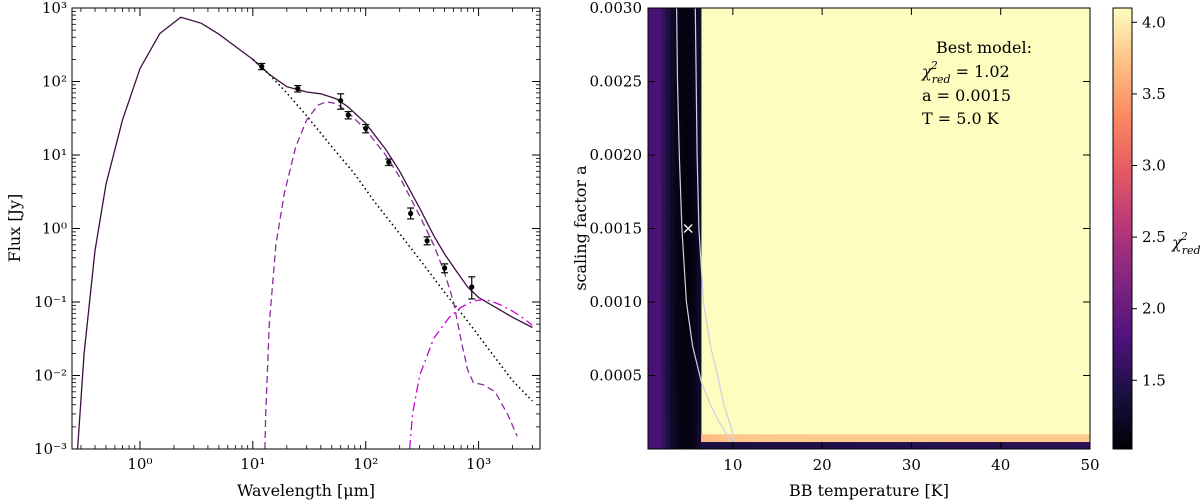  What do you see at coordinates (14, 228) in the screenshot?
I see `sed-y-axis-title: Flux [Jy]` at bounding box center [14, 228].